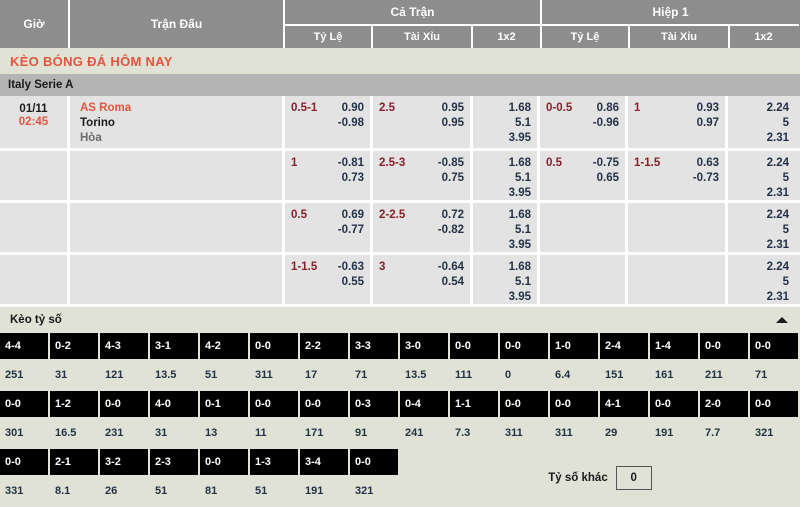 Image resolution: width=800 pixels, height=507 pixels. Describe the element at coordinates (452, 123) in the screenshot. I see `full-under-odd: 0.95` at that location.